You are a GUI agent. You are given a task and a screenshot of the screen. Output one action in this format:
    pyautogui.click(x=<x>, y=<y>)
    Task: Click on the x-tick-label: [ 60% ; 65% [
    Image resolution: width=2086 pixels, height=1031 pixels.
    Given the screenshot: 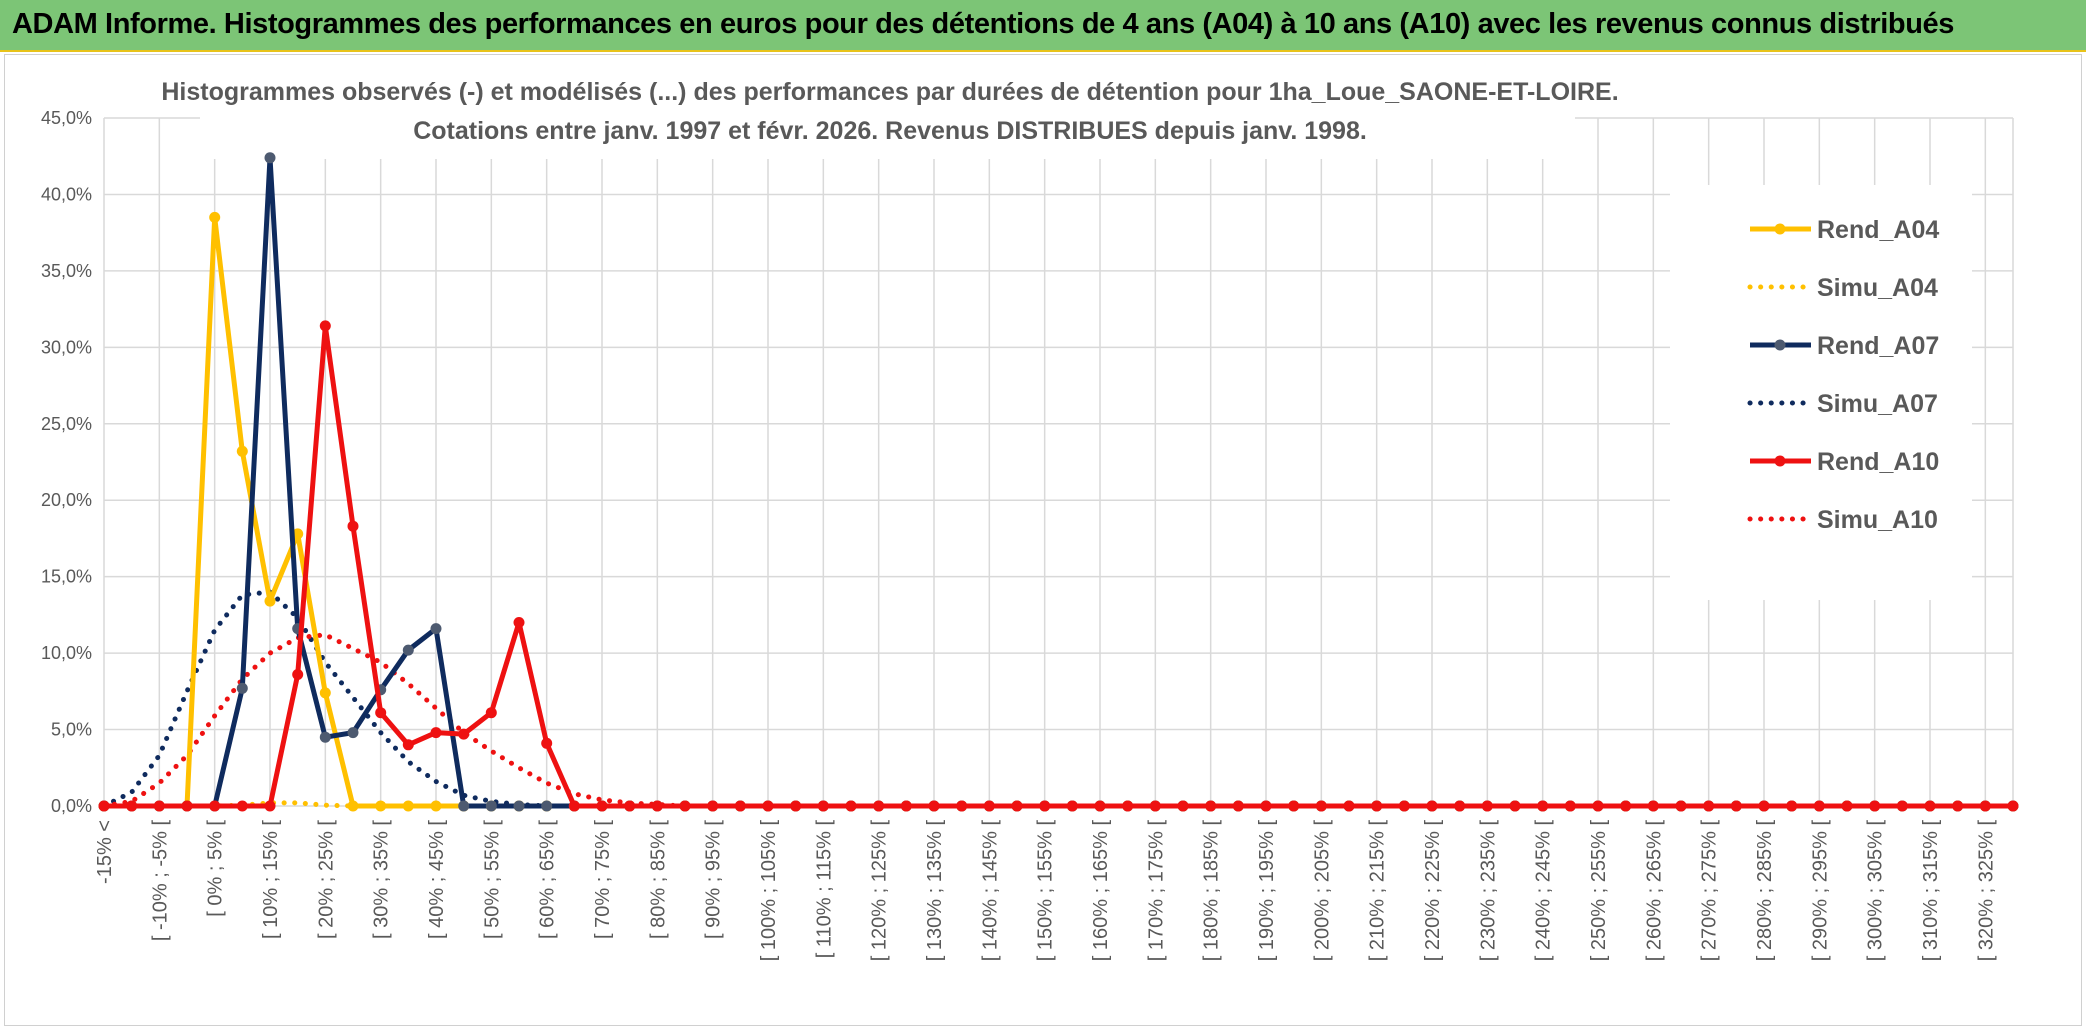 What is the action you would take?
    pyautogui.click(x=548, y=879)
    